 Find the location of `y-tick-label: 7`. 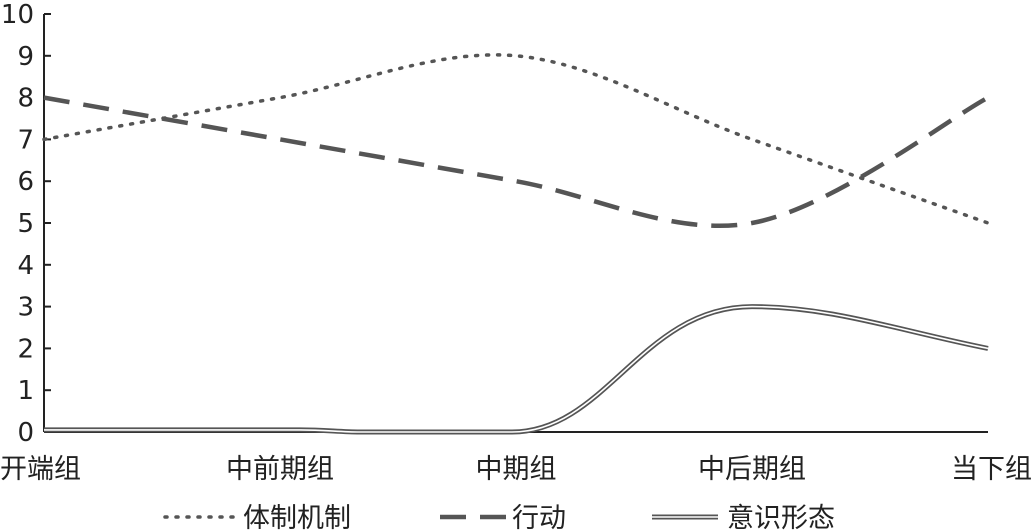

y-tick-label: 7 is located at coordinates (25, 140).